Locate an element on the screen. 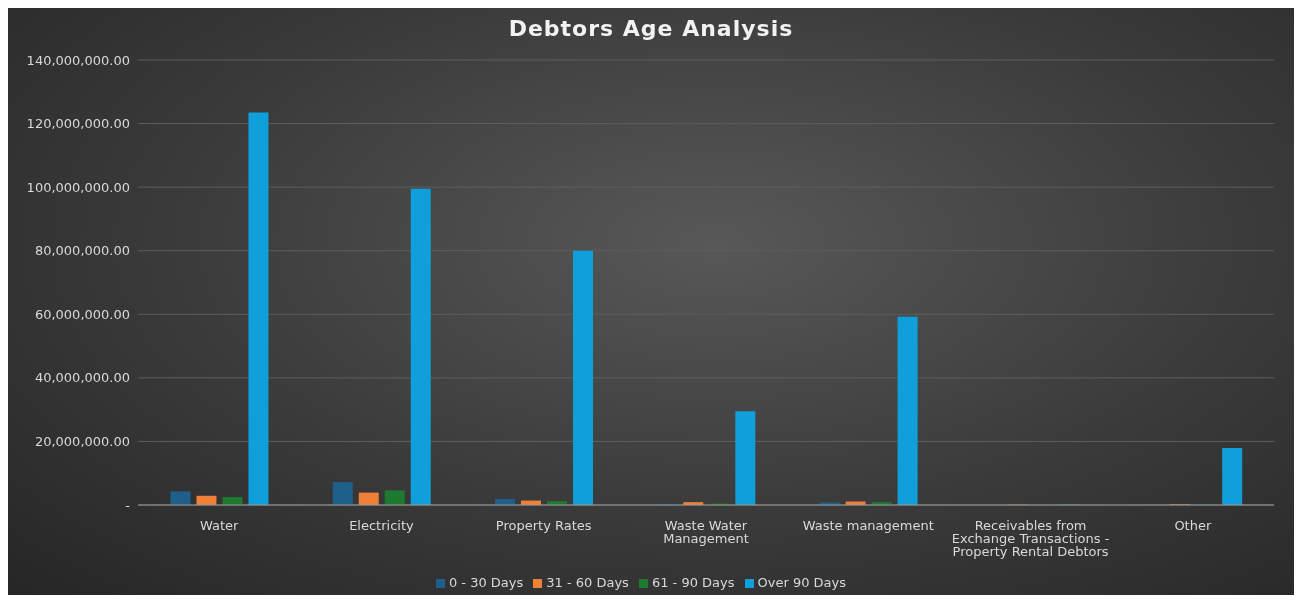 The height and width of the screenshot is (603, 1302). y-tick-label: 60,000,000.00 is located at coordinates (82, 314).